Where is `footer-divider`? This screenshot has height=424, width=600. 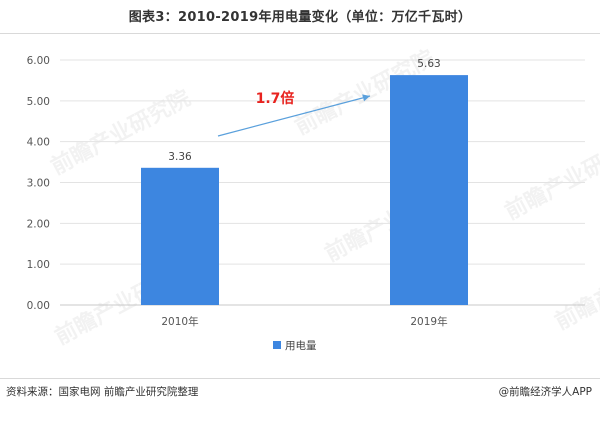
footer-divider is located at coordinates (300, 378).